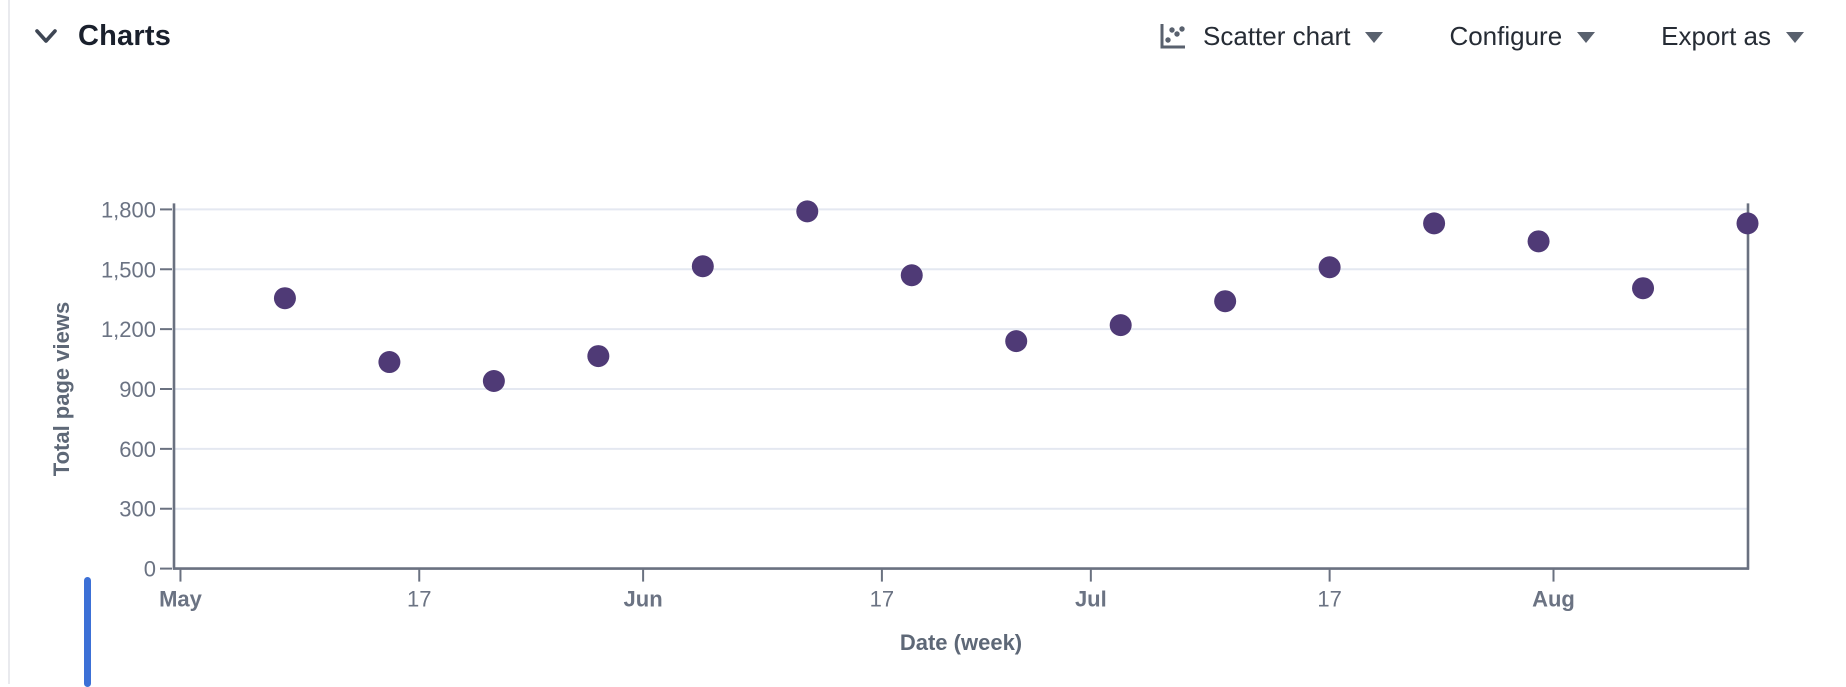  I want to click on collapse-chevron-button, so click(46, 36).